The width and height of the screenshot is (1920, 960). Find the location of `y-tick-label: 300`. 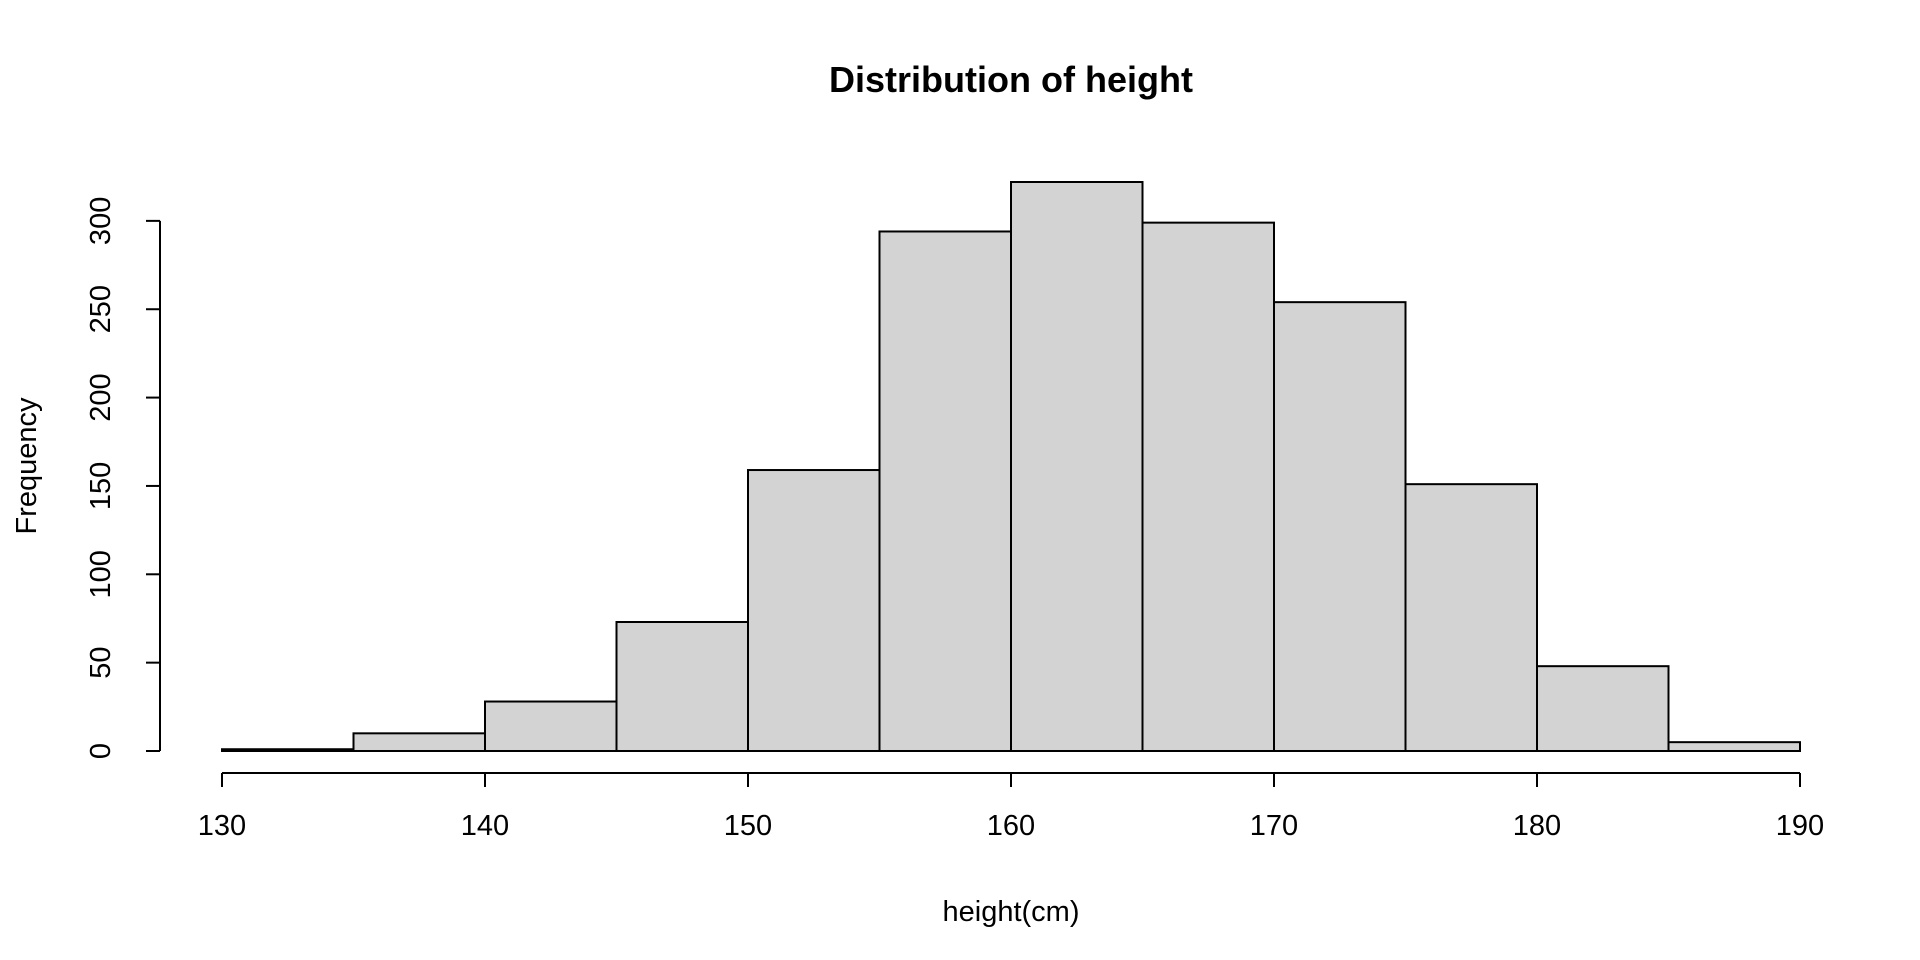

y-tick-label: 300 is located at coordinates (101, 221).